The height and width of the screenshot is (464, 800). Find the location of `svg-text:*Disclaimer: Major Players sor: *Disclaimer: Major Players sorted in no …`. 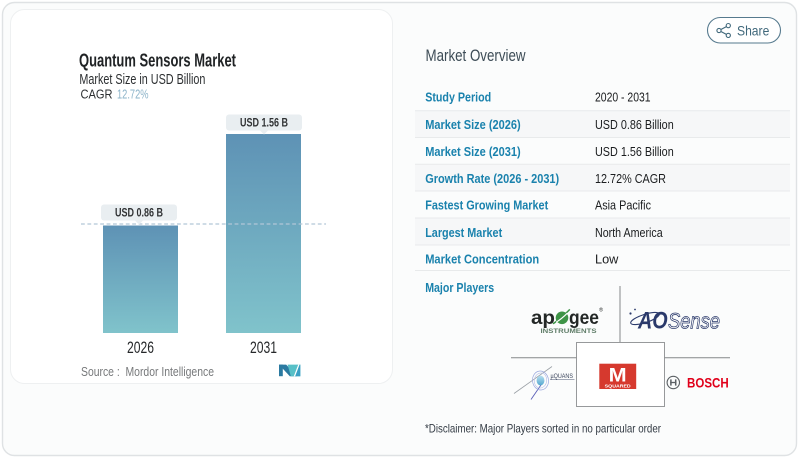

svg-text:*Disclaimer: Major Players sor: *Disclaimer: Major Players sorted in no … is located at coordinates (543, 429).